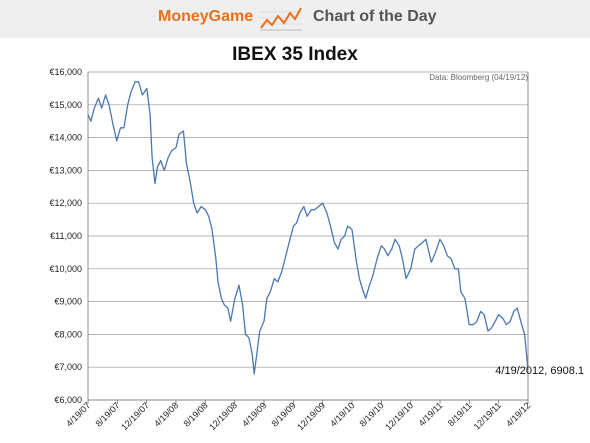 The height and width of the screenshot is (443, 590). What do you see at coordinates (65, 138) in the screenshot?
I see `y-tick-label: €14,000` at bounding box center [65, 138].